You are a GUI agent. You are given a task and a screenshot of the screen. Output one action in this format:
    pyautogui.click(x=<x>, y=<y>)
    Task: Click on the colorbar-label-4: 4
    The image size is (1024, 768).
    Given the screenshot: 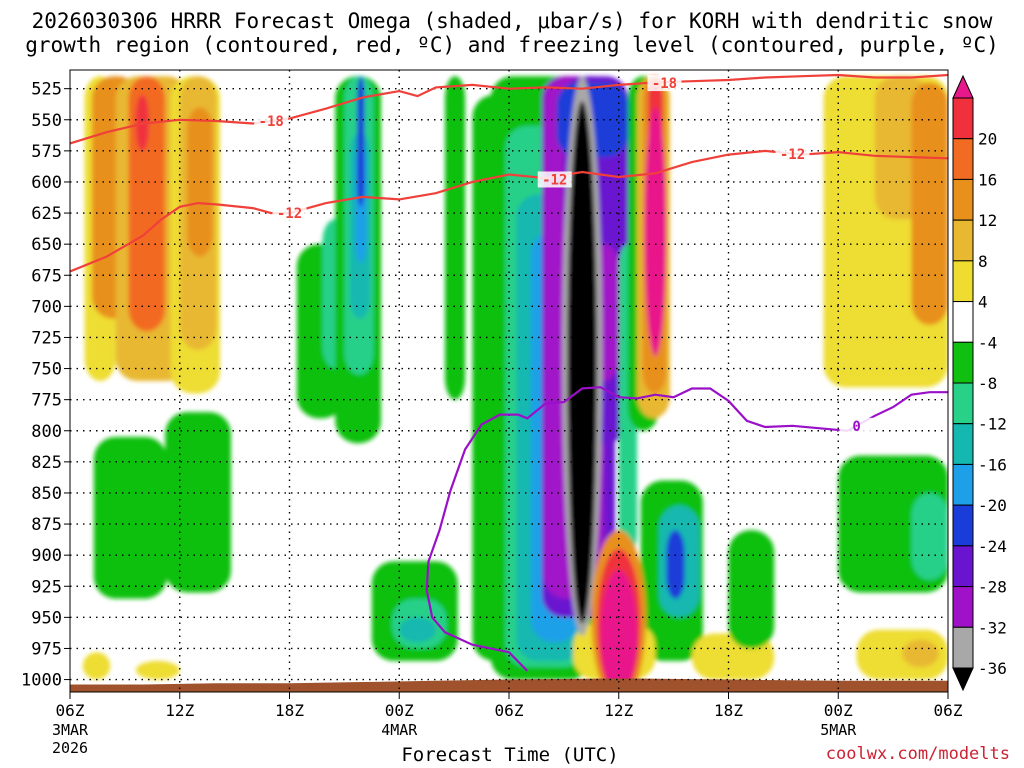 What is the action you would take?
    pyautogui.click(x=983, y=302)
    